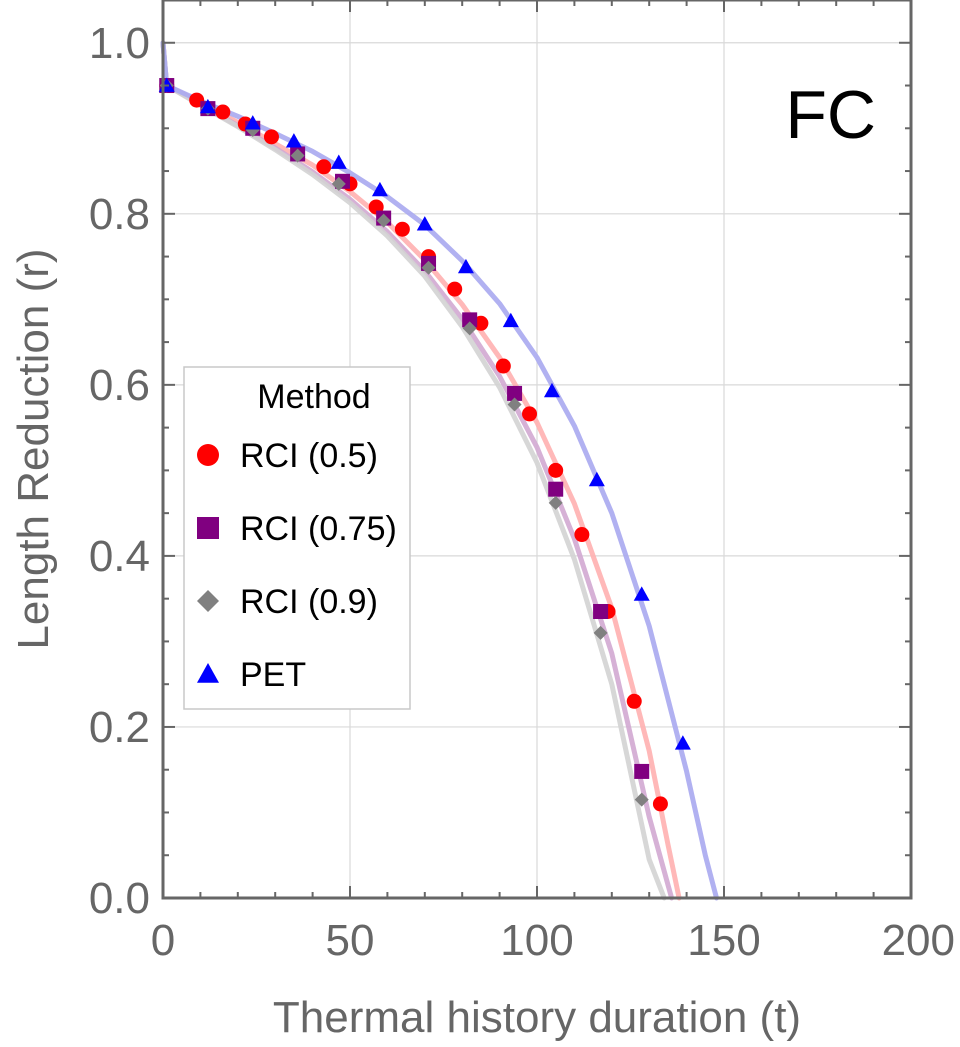 Image resolution: width=960 pixels, height=1047 pixels. Describe the element at coordinates (119, 43) in the screenshot. I see `y-tick-label: 1.0` at that location.